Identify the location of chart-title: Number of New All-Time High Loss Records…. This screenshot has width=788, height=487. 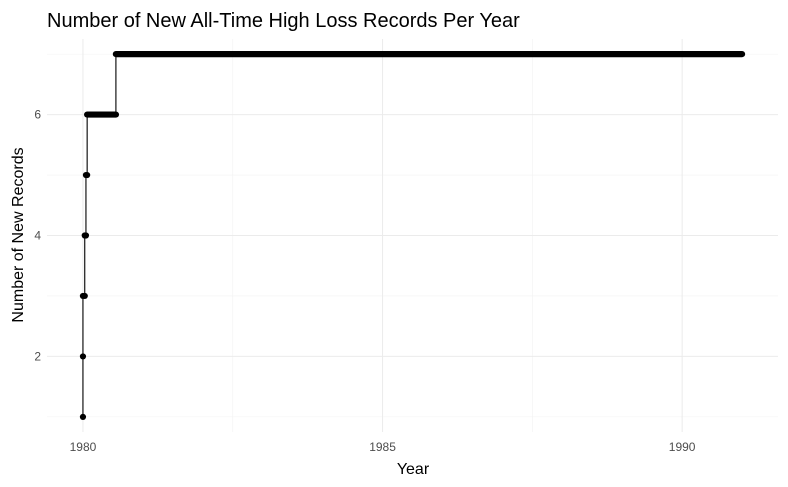
(283, 21).